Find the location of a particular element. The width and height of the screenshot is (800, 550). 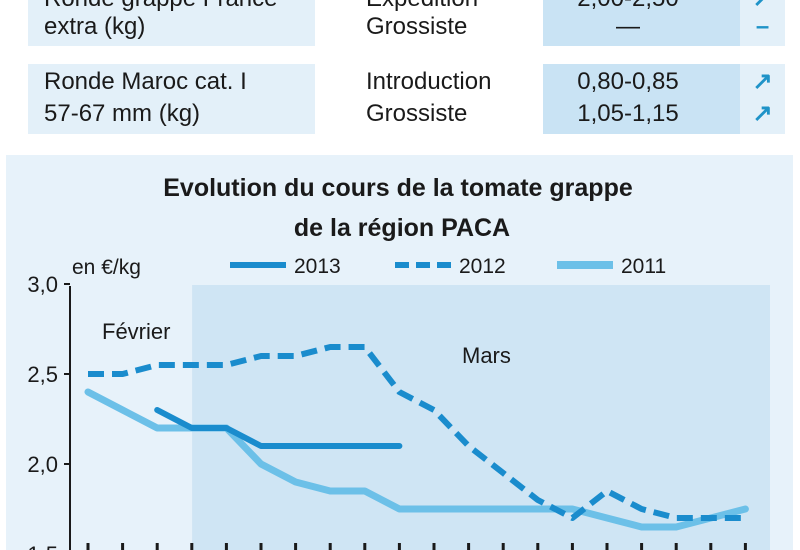

y-tick-label: 2,0 is located at coordinates (42, 464).